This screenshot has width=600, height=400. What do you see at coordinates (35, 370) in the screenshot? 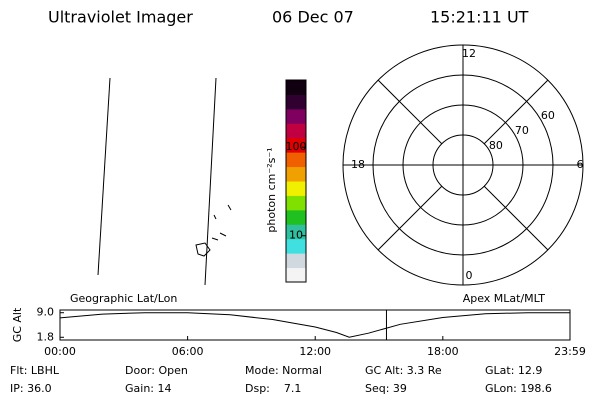
I see `footer-field: Flt: LBHL` at bounding box center [35, 370].